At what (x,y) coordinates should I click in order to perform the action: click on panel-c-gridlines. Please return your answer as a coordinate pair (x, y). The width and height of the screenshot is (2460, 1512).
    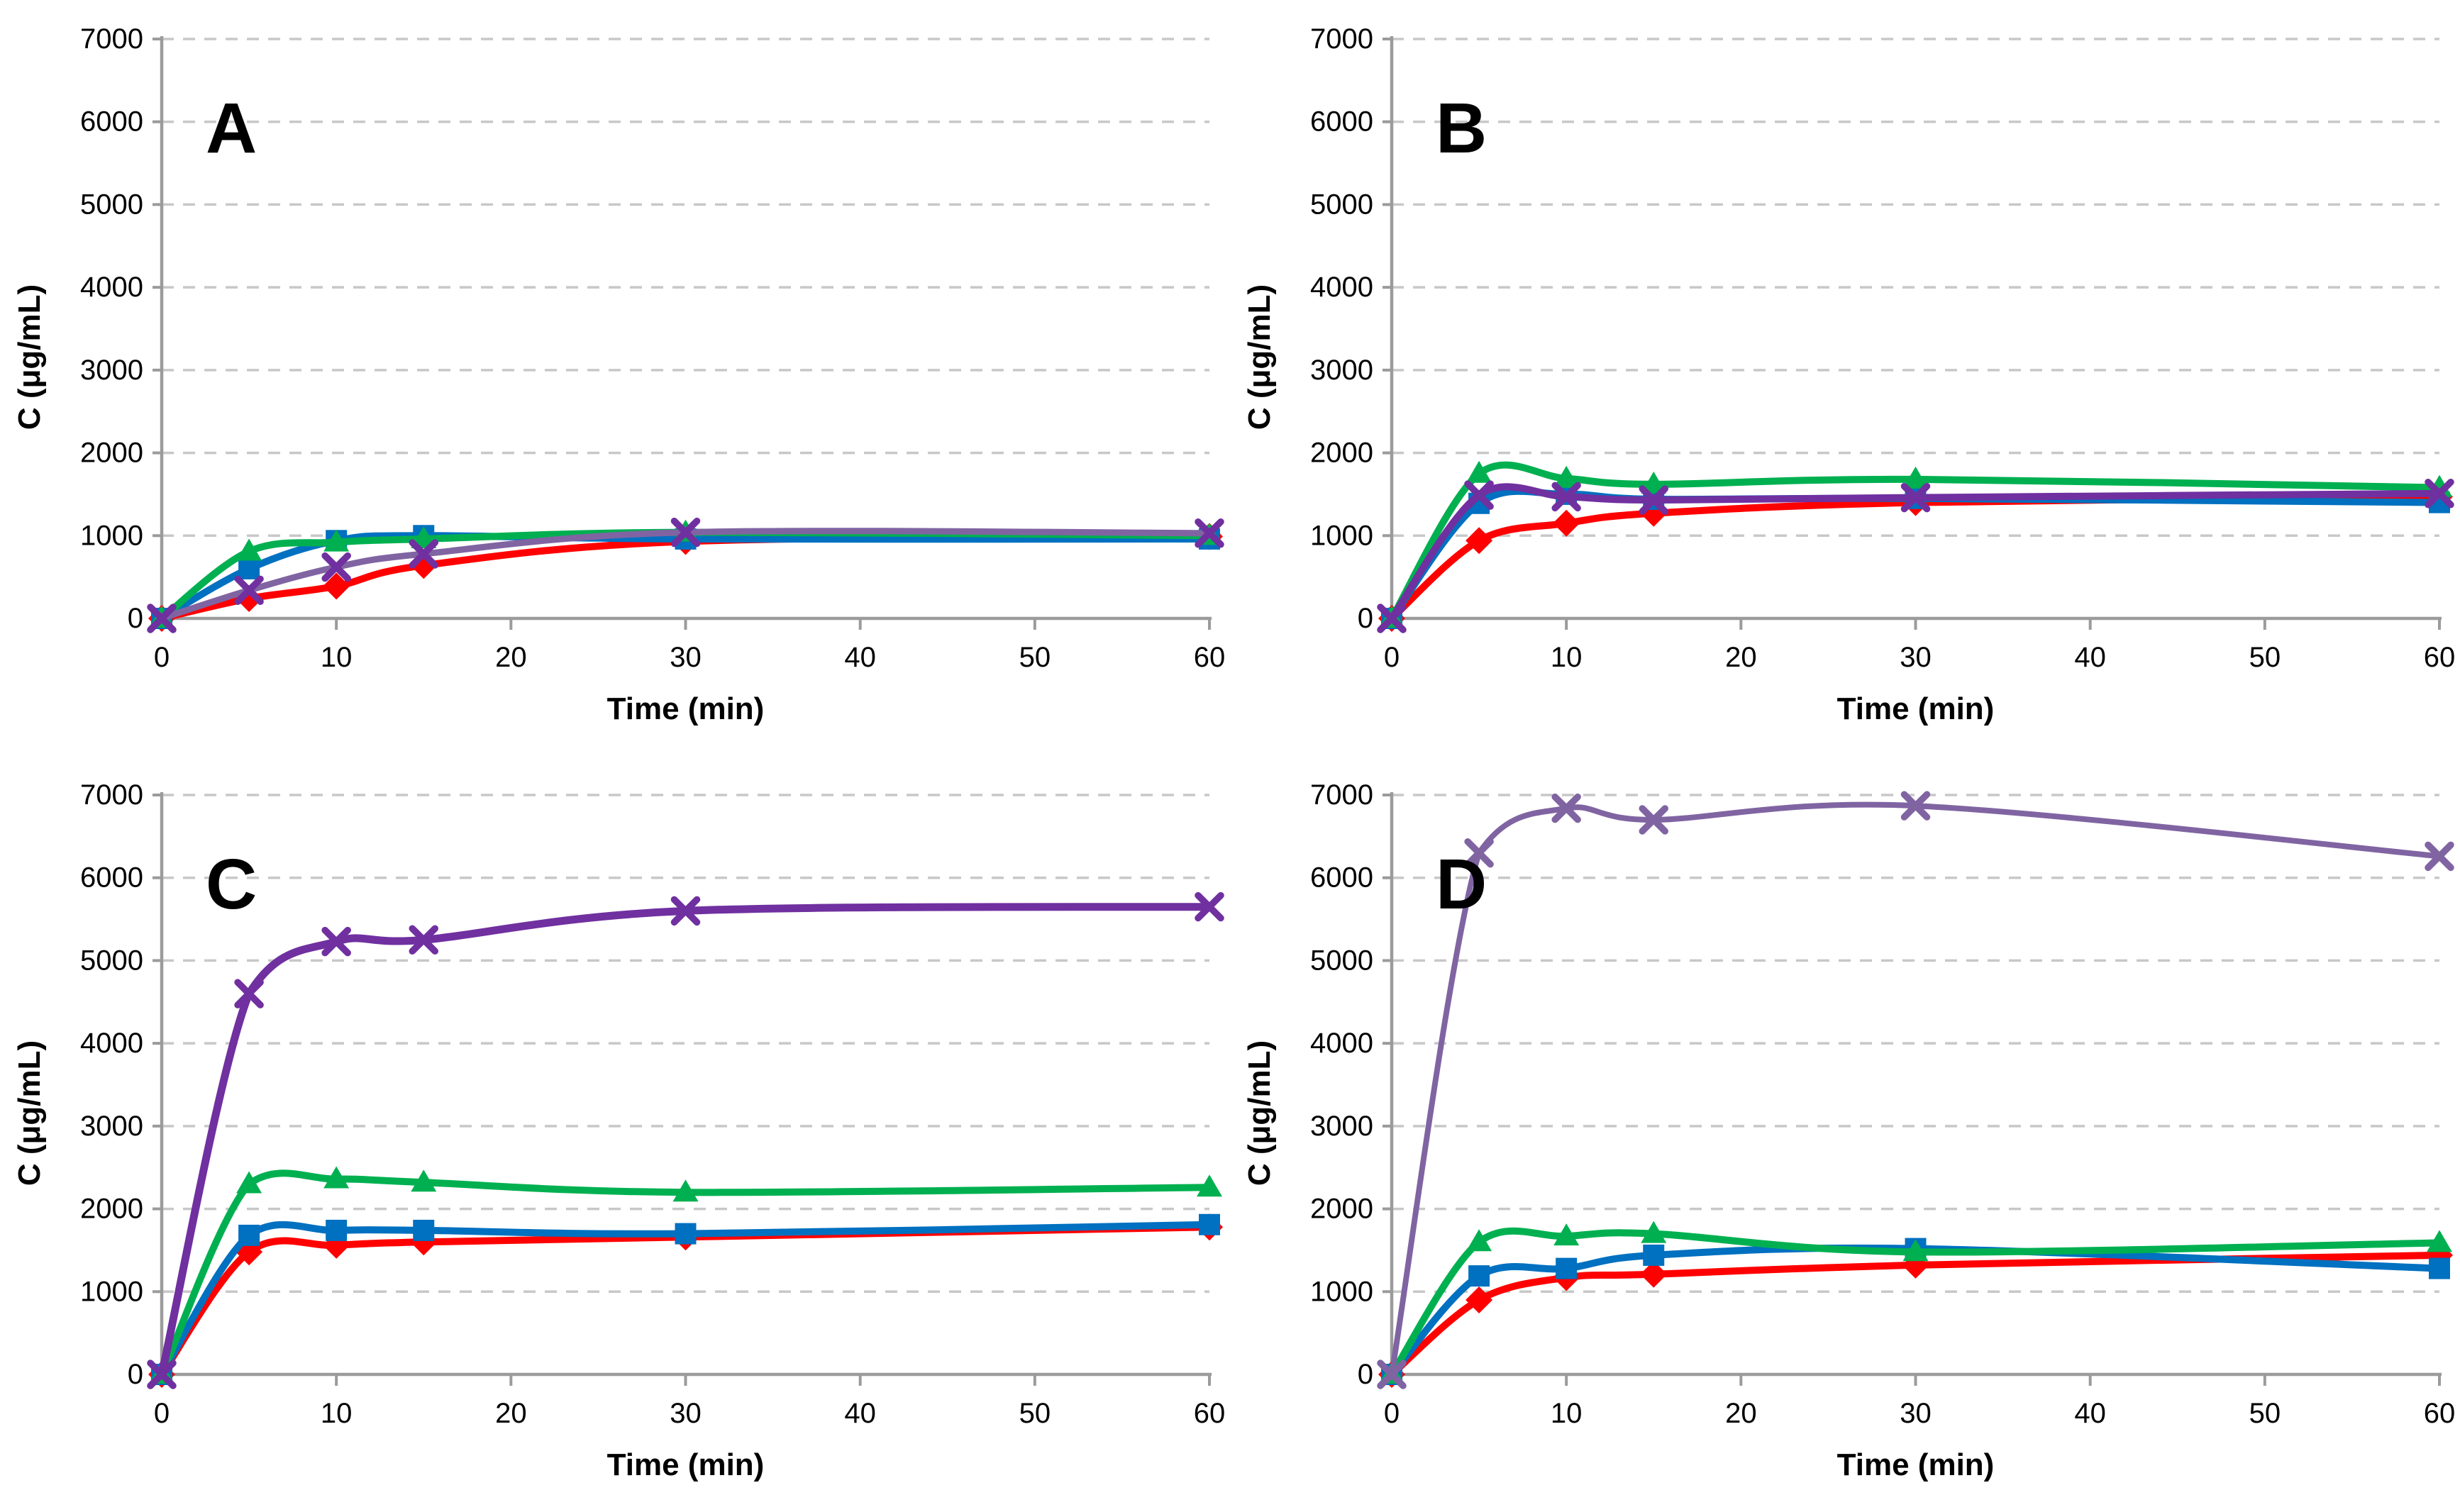
    Looking at the image, I should click on (685, 1044).